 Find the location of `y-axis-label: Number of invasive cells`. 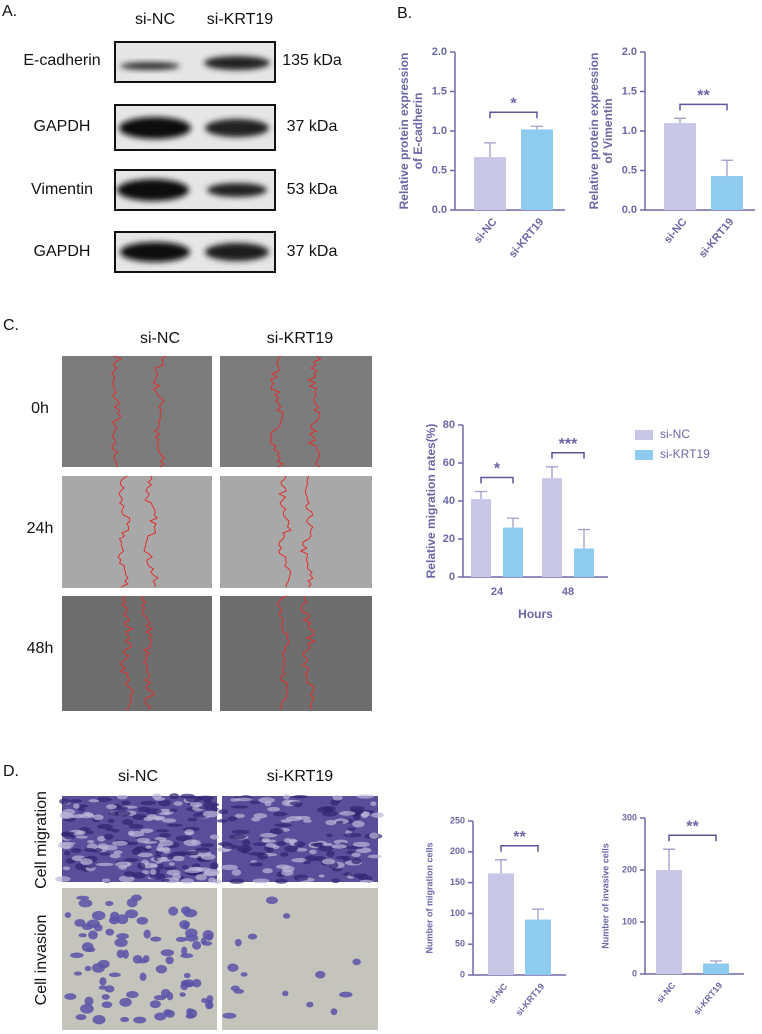

y-axis-label: Number of invasive cells is located at coordinates (605, 896).